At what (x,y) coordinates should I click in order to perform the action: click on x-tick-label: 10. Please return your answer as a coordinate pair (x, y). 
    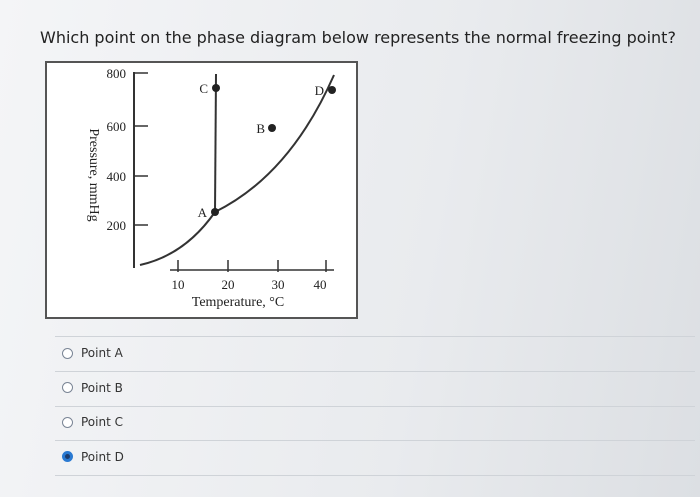
    Looking at the image, I should click on (178, 284).